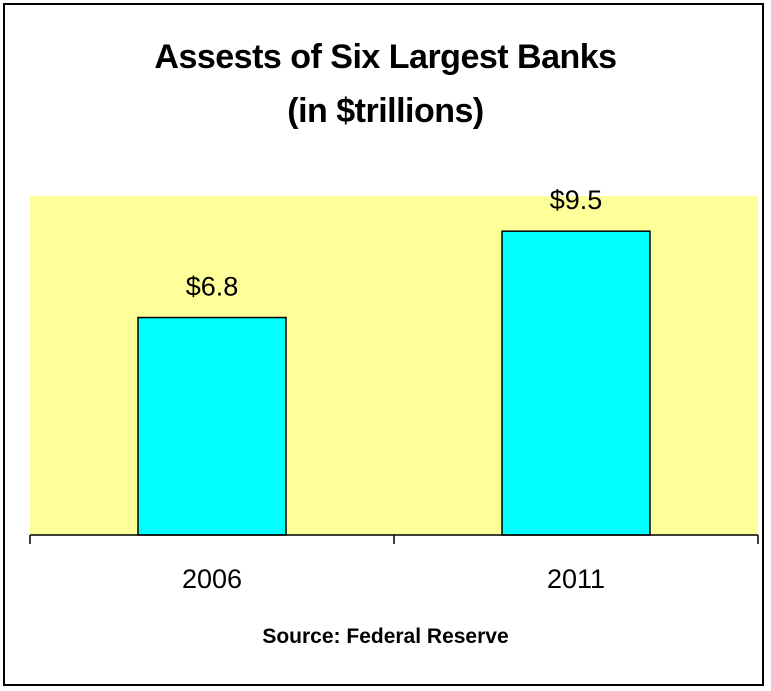  Describe the element at coordinates (385, 111) in the screenshot. I see `chart-subtitle: (in $trillions)` at that location.